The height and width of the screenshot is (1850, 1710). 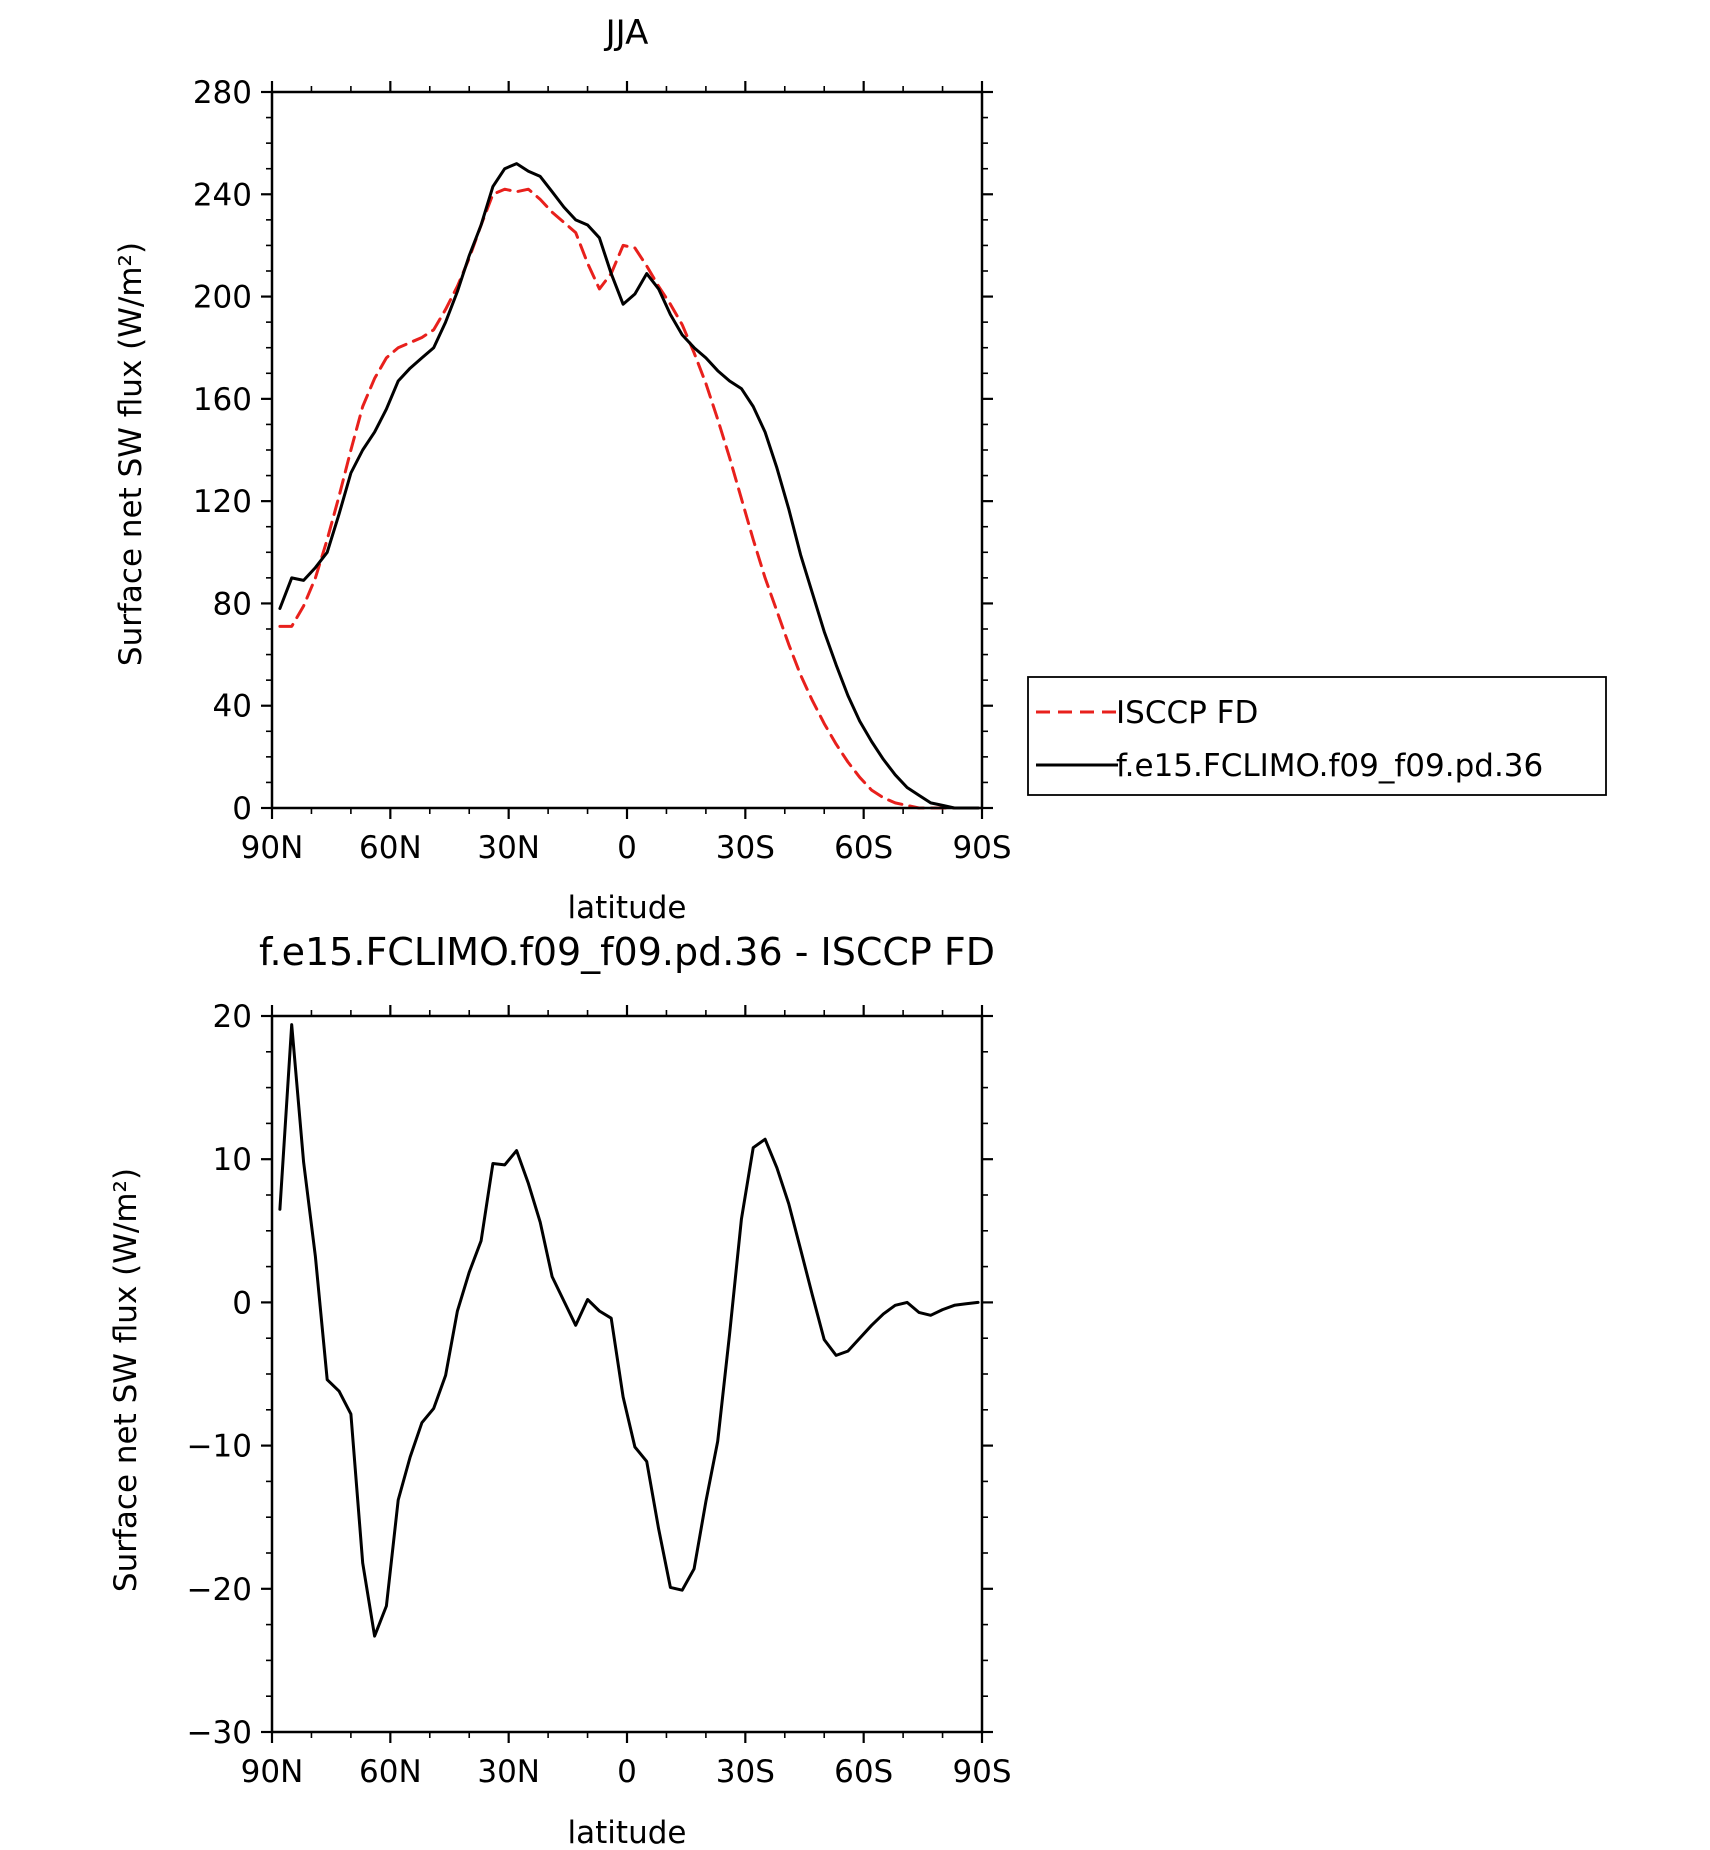 I want to click on y-tick-label: 240, so click(x=222, y=195).